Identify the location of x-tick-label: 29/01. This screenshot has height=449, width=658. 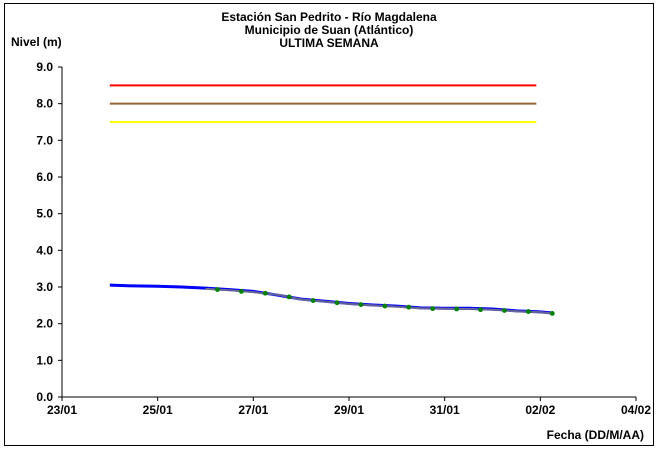
(349, 410).